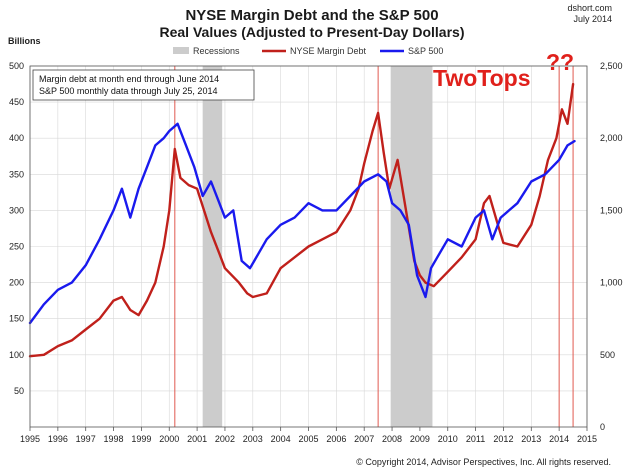 Image resolution: width=625 pixels, height=470 pixels. I want to click on y-right-tick-label: 2,000, so click(611, 138).